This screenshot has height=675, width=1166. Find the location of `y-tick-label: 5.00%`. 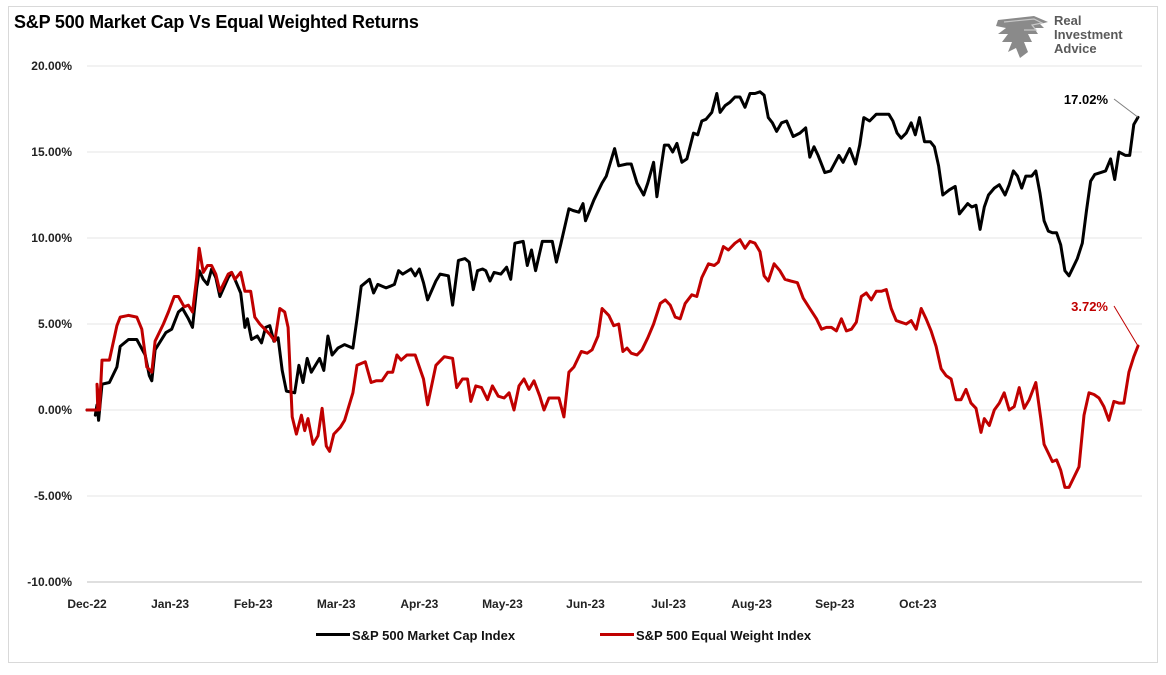

y-tick-label: 5.00% is located at coordinates (55, 324).